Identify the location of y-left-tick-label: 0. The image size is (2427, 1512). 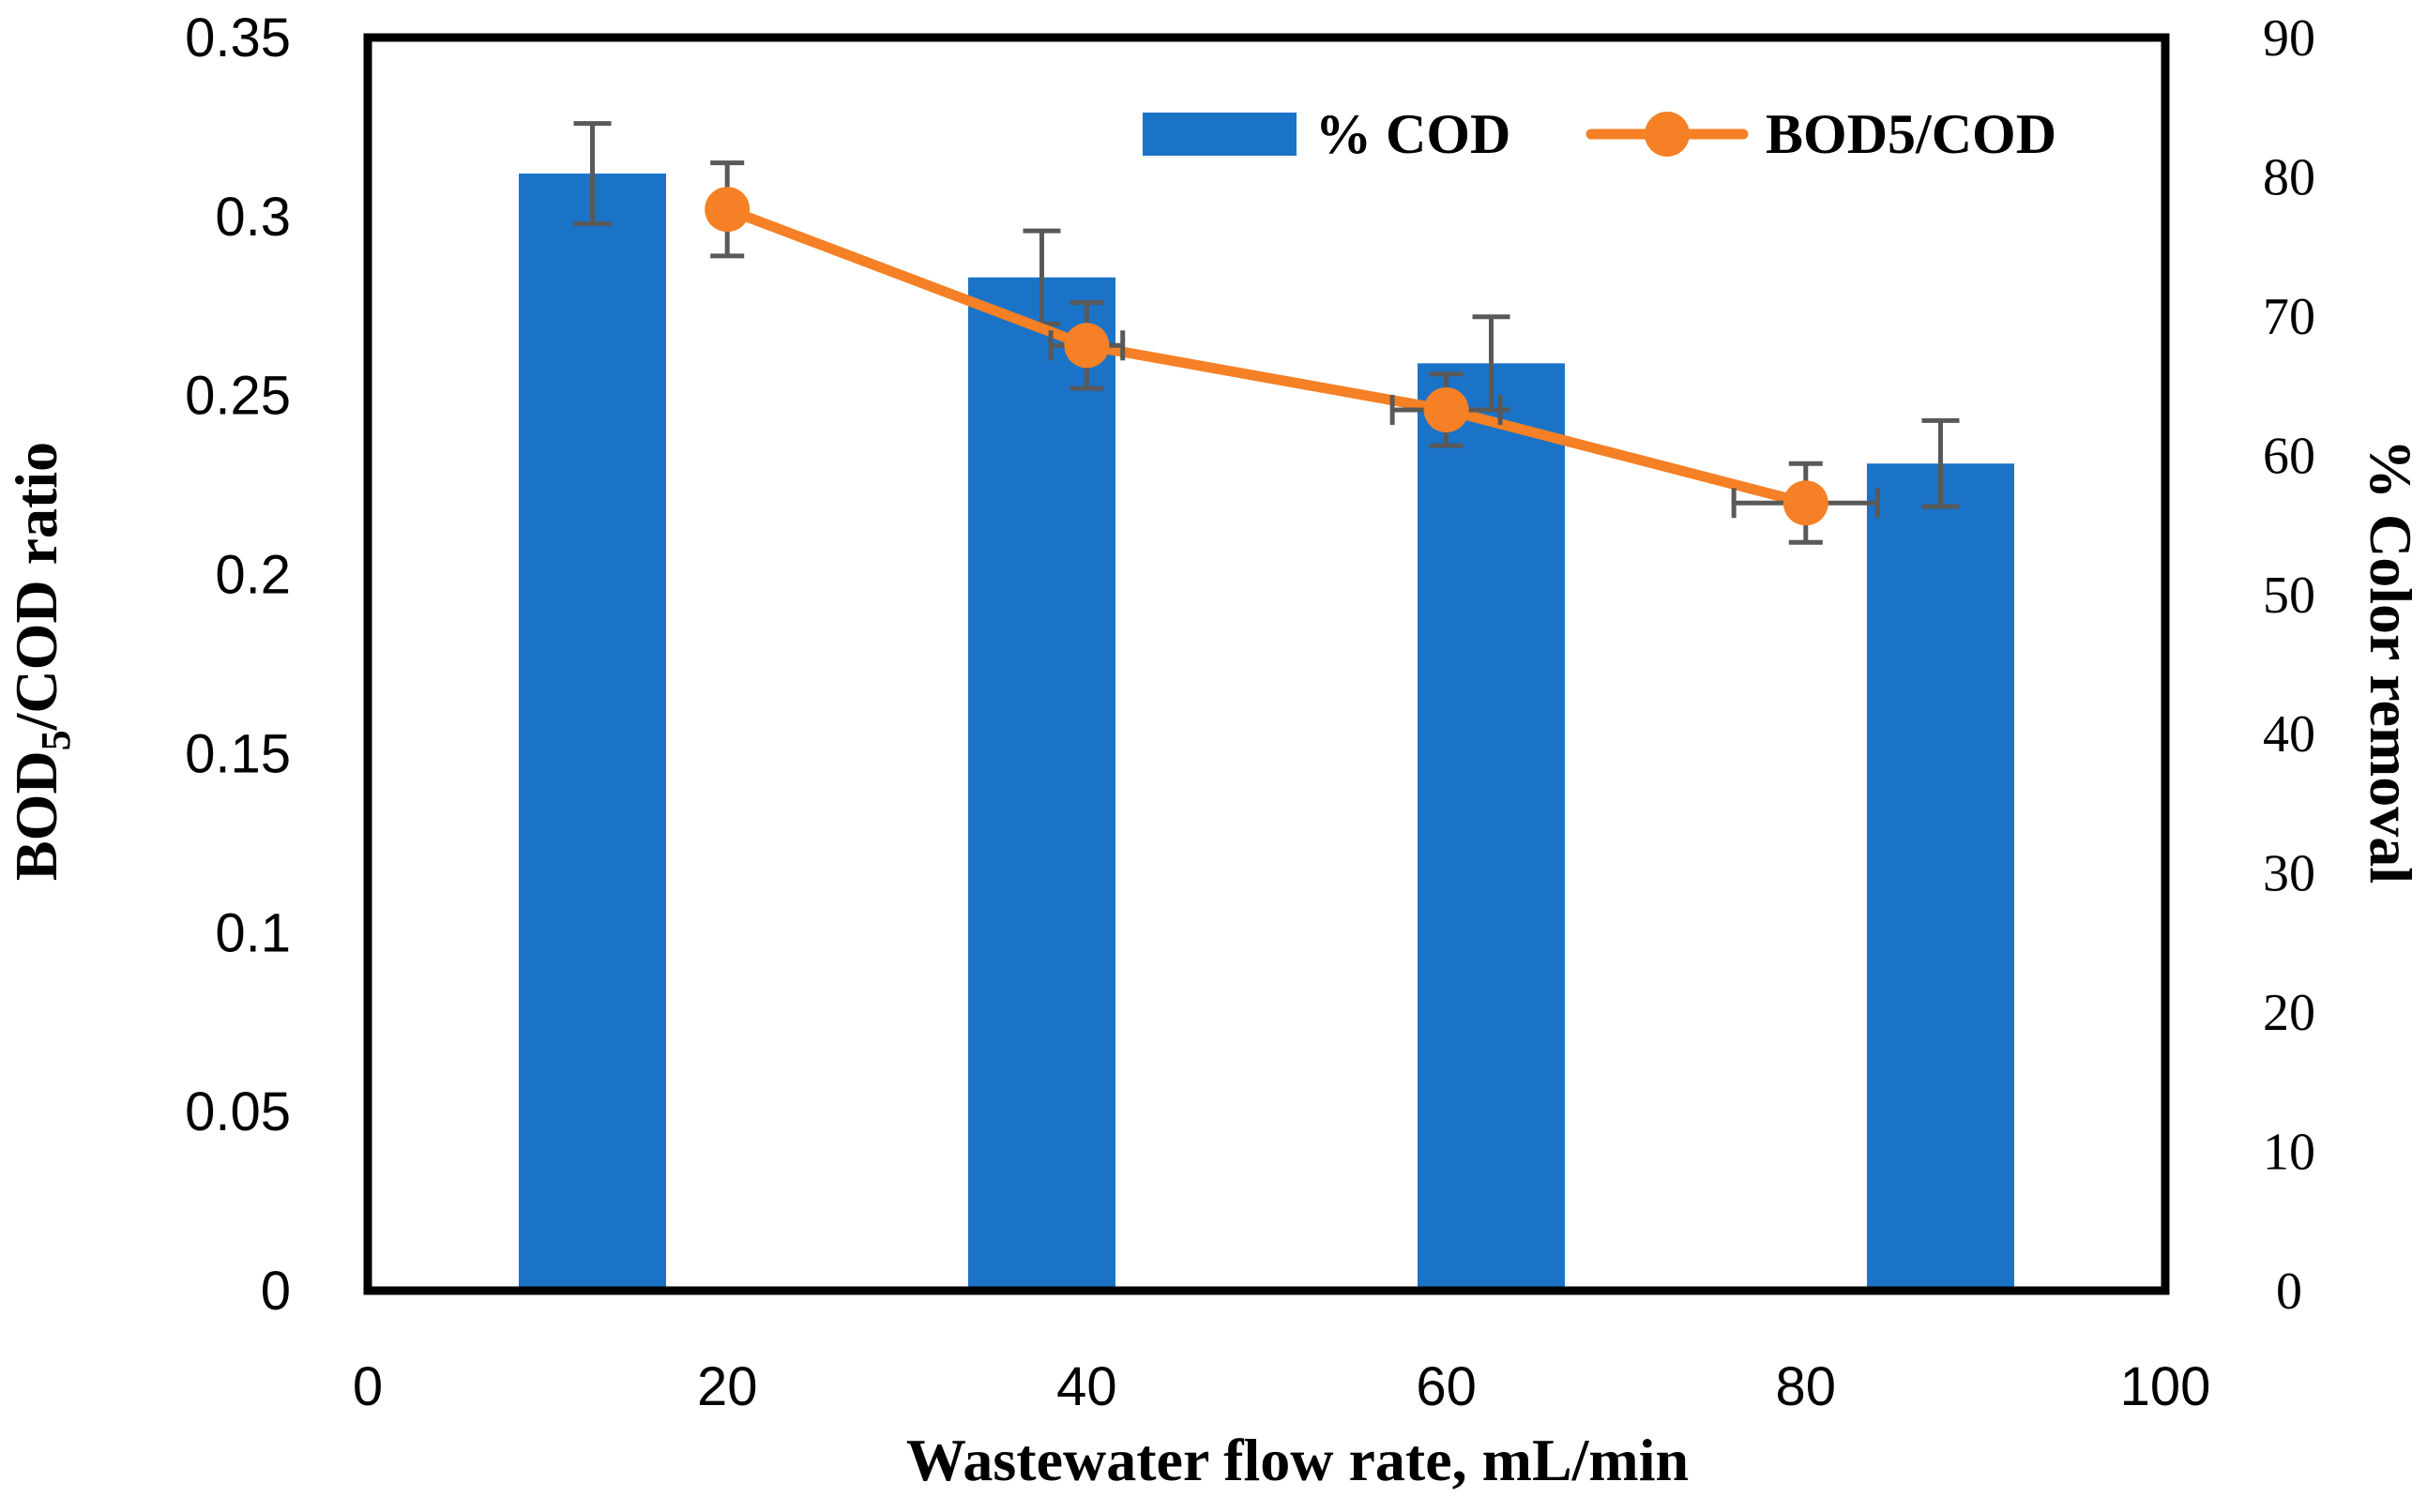
(276, 1291).